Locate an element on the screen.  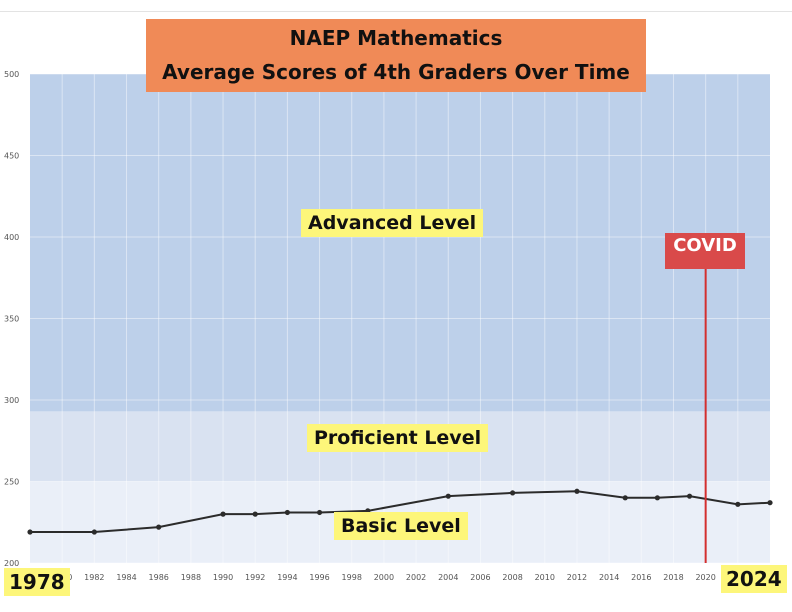
x-tick-label: 2012 is located at coordinates (577, 577).